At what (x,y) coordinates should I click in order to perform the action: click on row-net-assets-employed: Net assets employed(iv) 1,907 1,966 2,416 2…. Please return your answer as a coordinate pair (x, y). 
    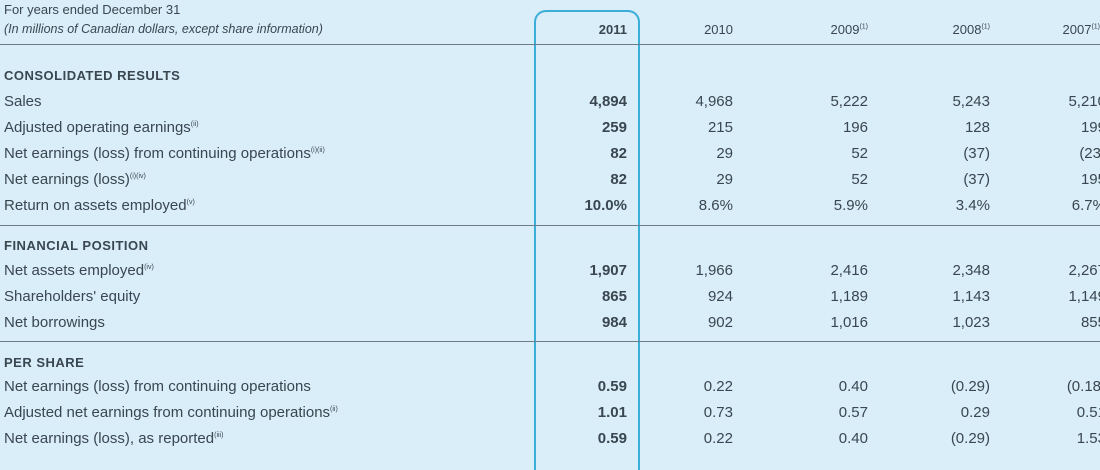
    Looking at the image, I should click on (552, 270).